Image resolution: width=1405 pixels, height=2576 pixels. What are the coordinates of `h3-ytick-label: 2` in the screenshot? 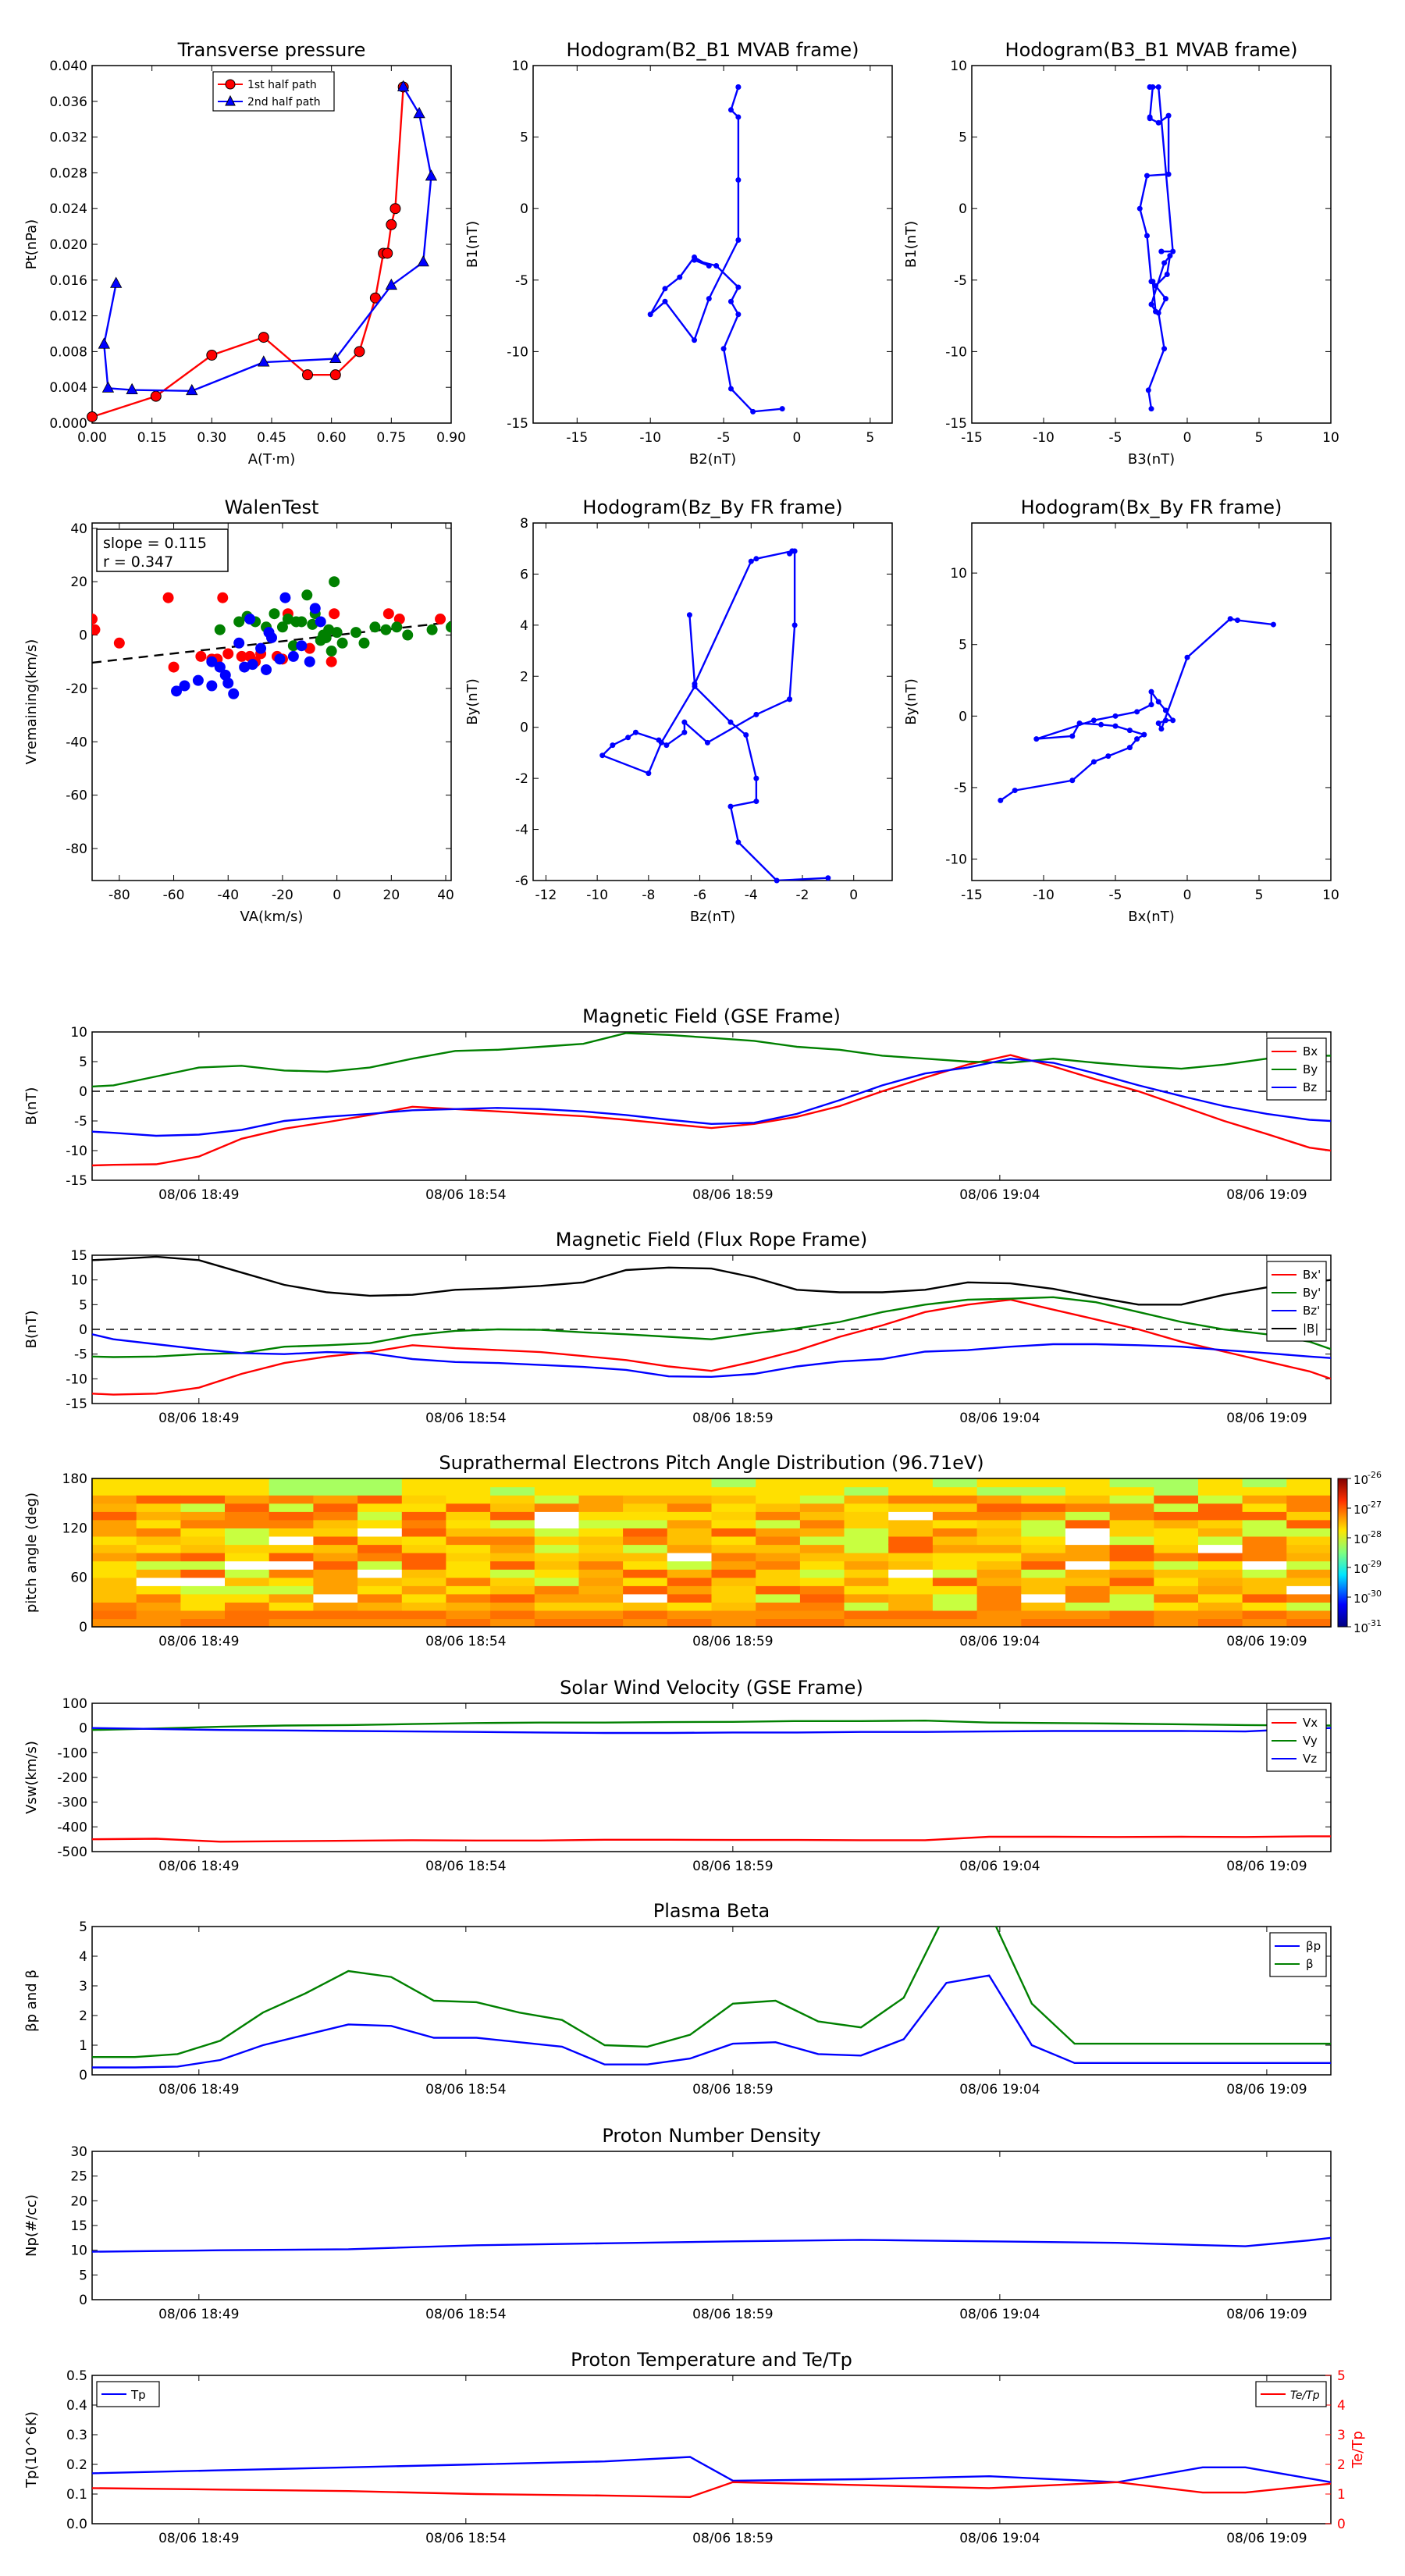 It's located at (524, 677).